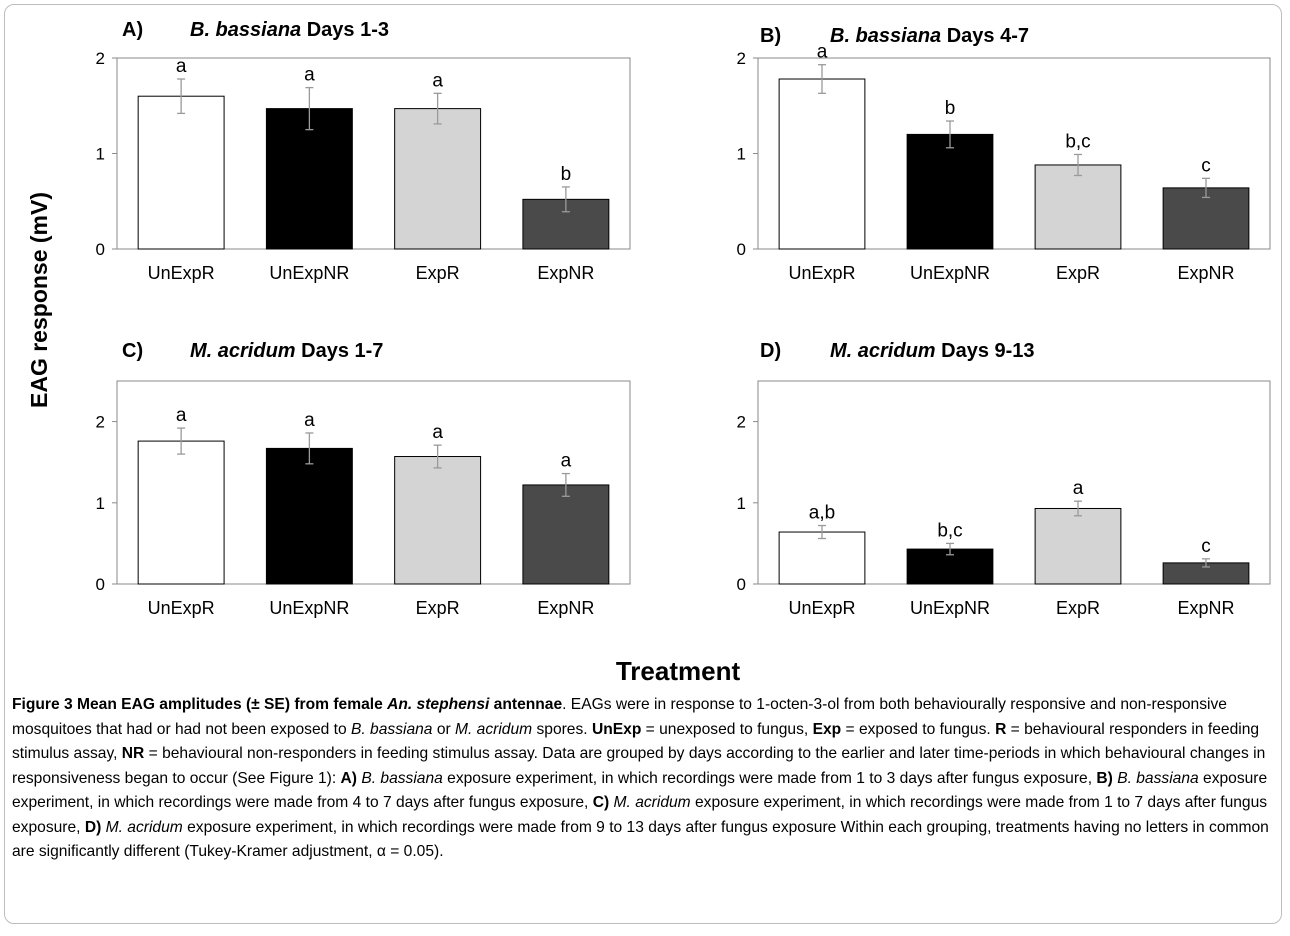 This screenshot has width=1290, height=936. I want to click on caption-text: = exposed to fungus., so click(918, 729).